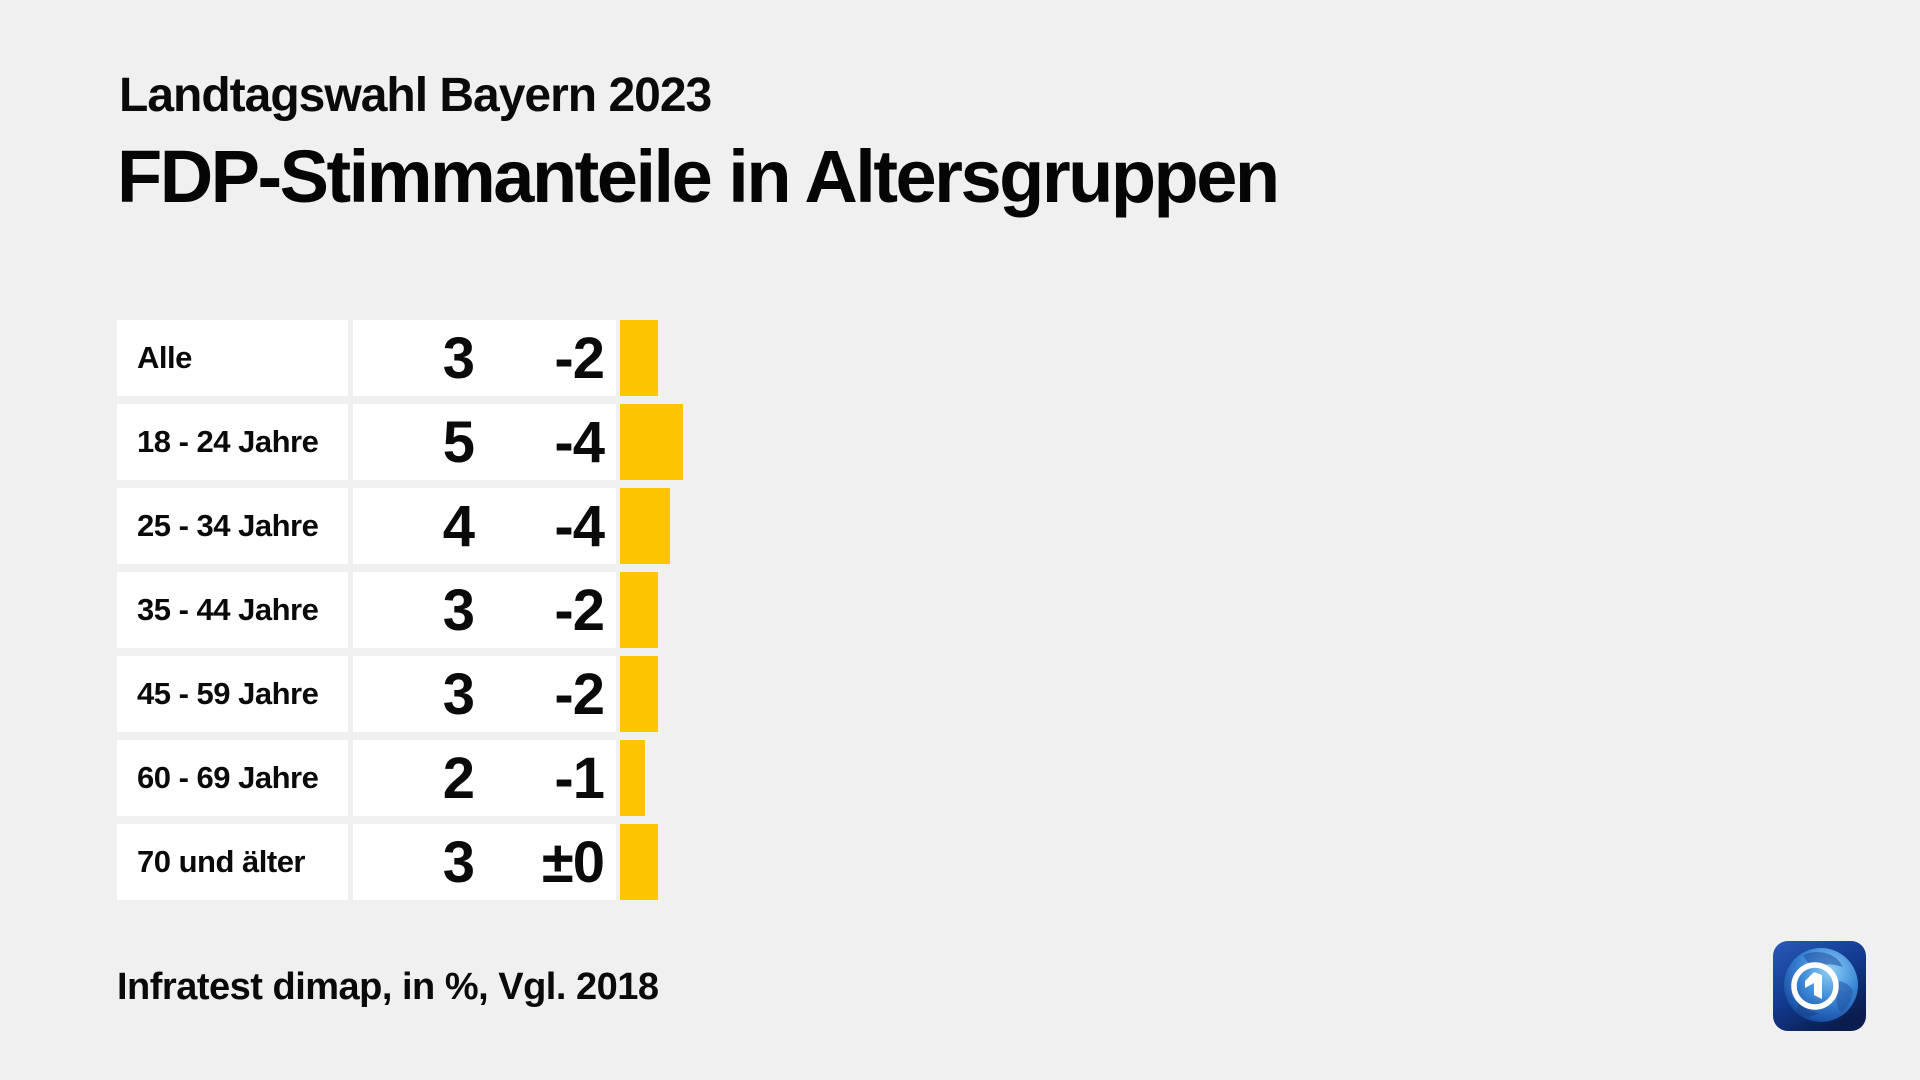 This screenshot has width=1920, height=1080. I want to click on row-values: 4 -4, so click(484, 526).